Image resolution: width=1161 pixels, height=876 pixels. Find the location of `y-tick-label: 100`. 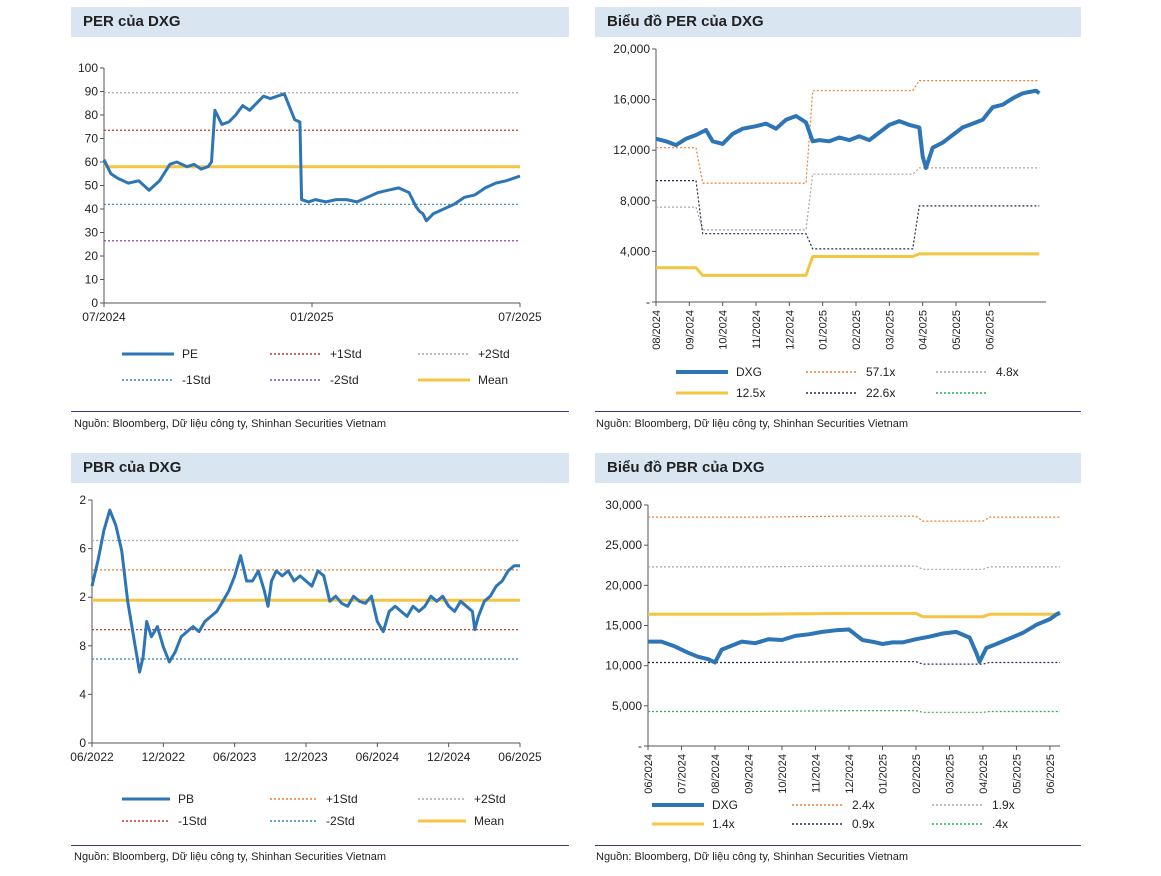

y-tick-label: 100 is located at coordinates (88, 68).